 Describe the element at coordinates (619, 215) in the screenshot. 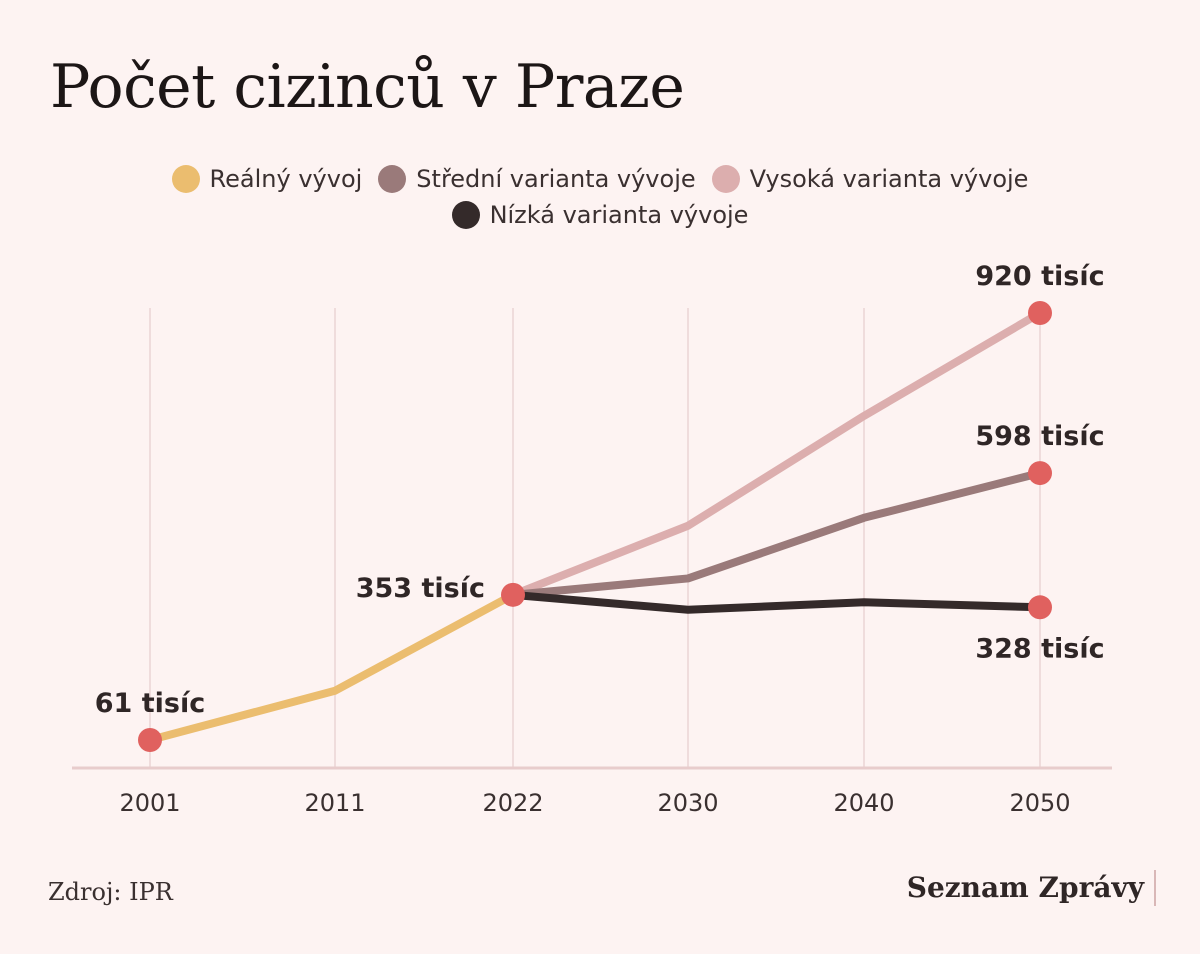

I see `legend-label-low: Nízká varianta vývoje` at that location.